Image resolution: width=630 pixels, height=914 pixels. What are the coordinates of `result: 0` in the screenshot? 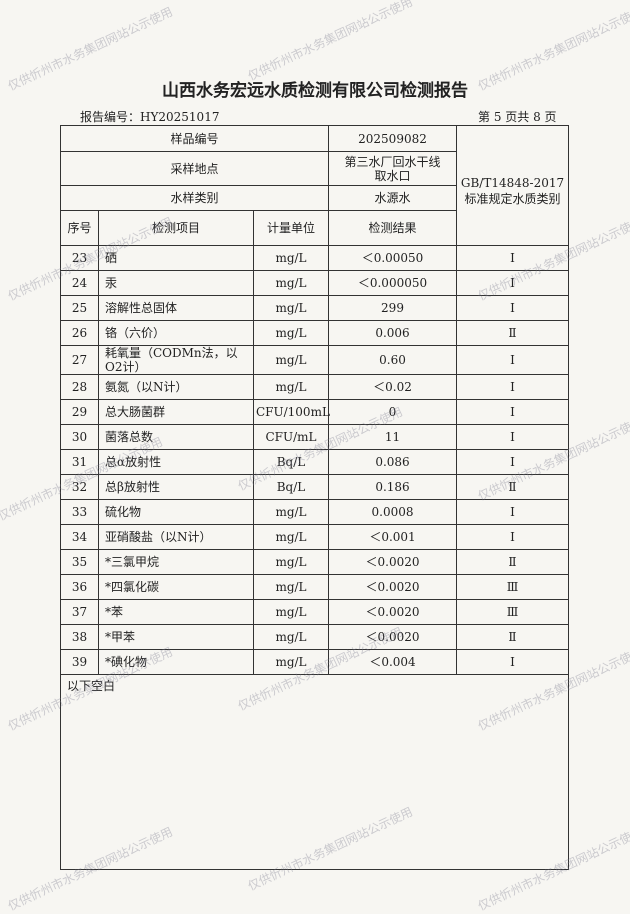 It's located at (392, 412).